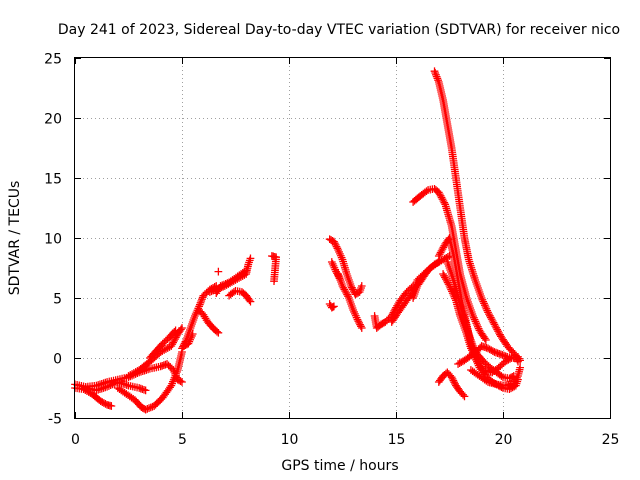  Describe the element at coordinates (504, 440) in the screenshot. I see `x-tick-label: 20` at that location.